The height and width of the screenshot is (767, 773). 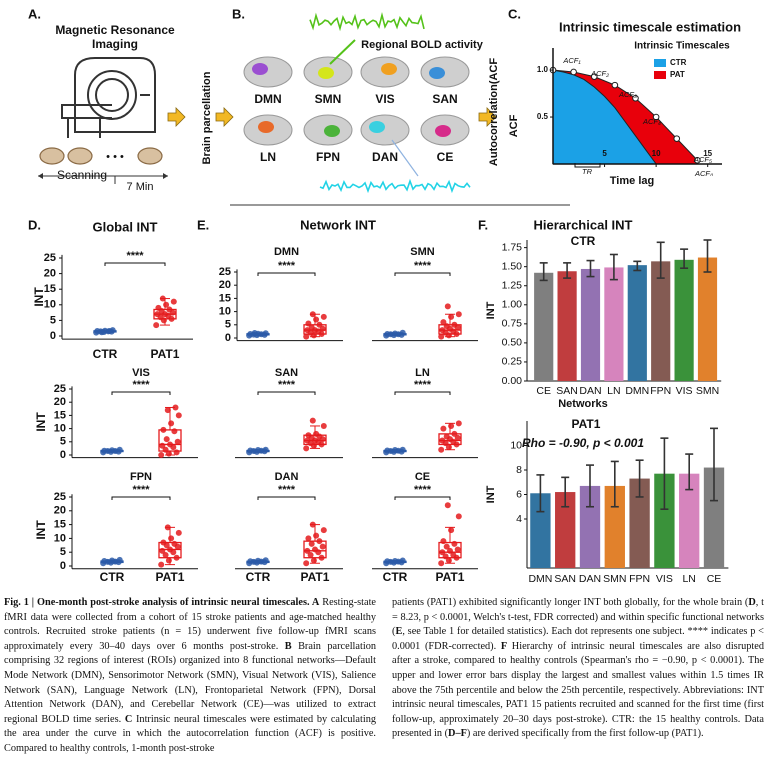 I want to click on x-tick-label: SMN, so click(x=707, y=391).